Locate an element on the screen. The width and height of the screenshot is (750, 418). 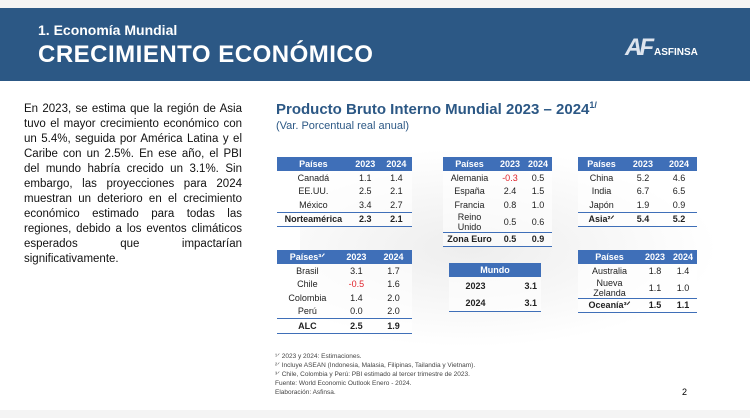
value-cell: 2.1 is located at coordinates (396, 191).